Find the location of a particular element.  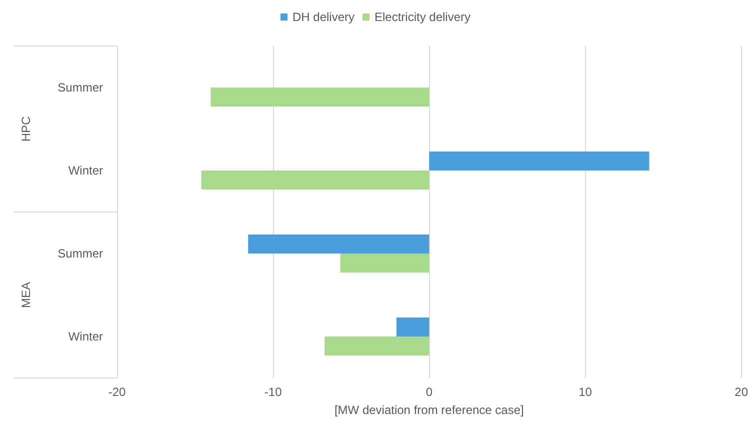

x-tick-label: 10 is located at coordinates (585, 392).